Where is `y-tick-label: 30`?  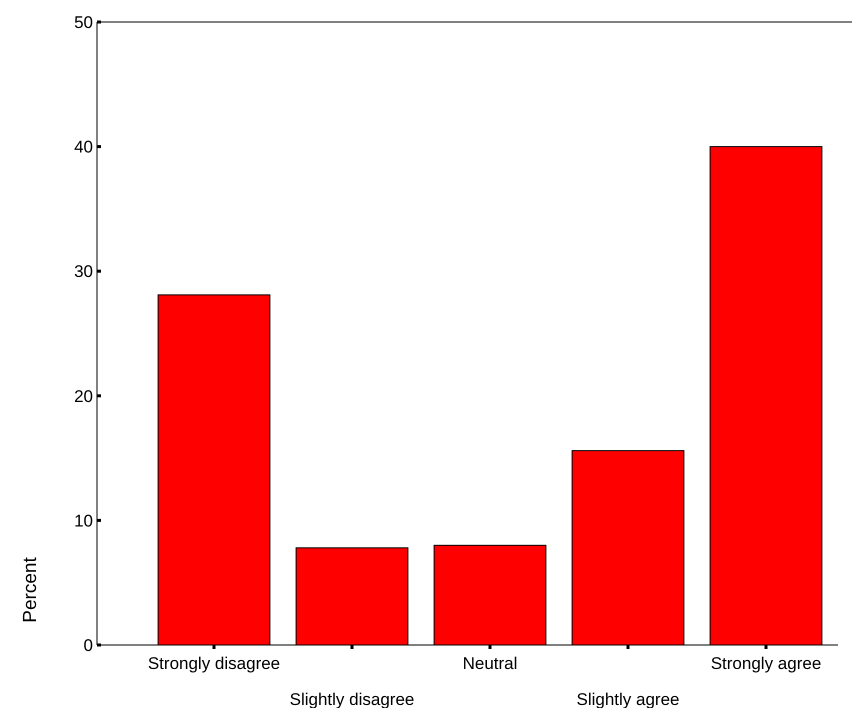
y-tick-label: 30 is located at coordinates (83, 272).